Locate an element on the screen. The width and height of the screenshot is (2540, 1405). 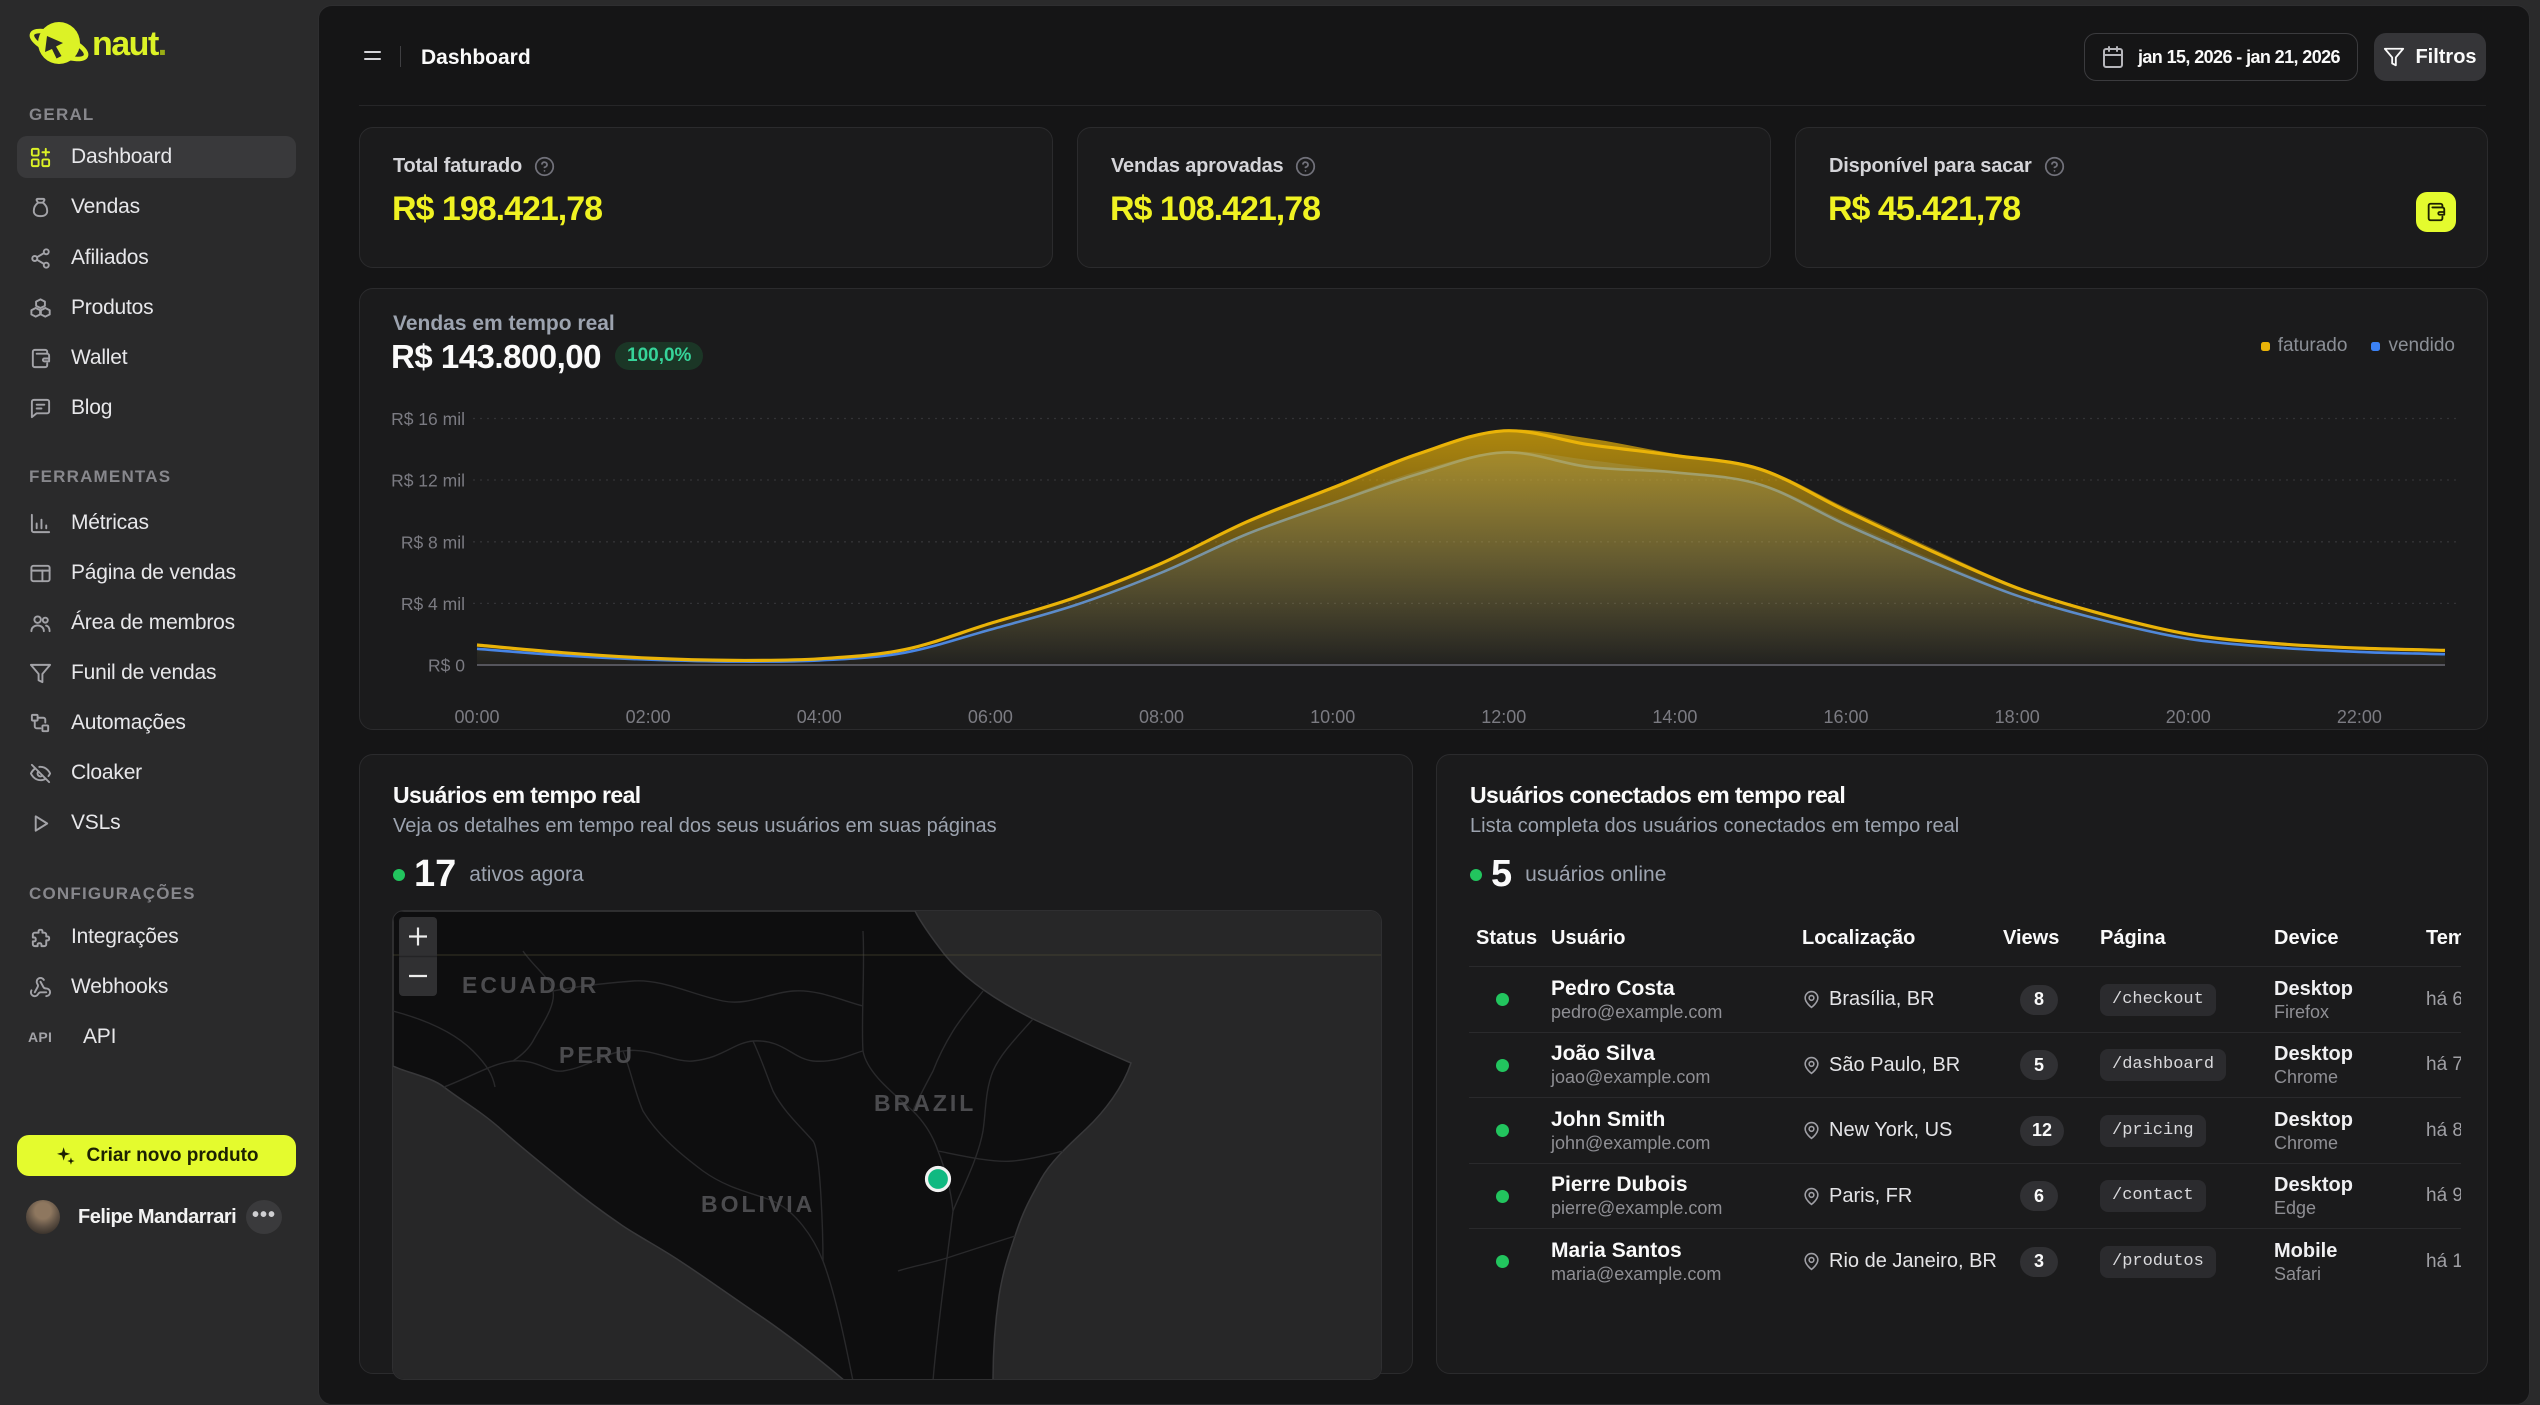
svg-text: 04:00 is located at coordinates (819, 717).